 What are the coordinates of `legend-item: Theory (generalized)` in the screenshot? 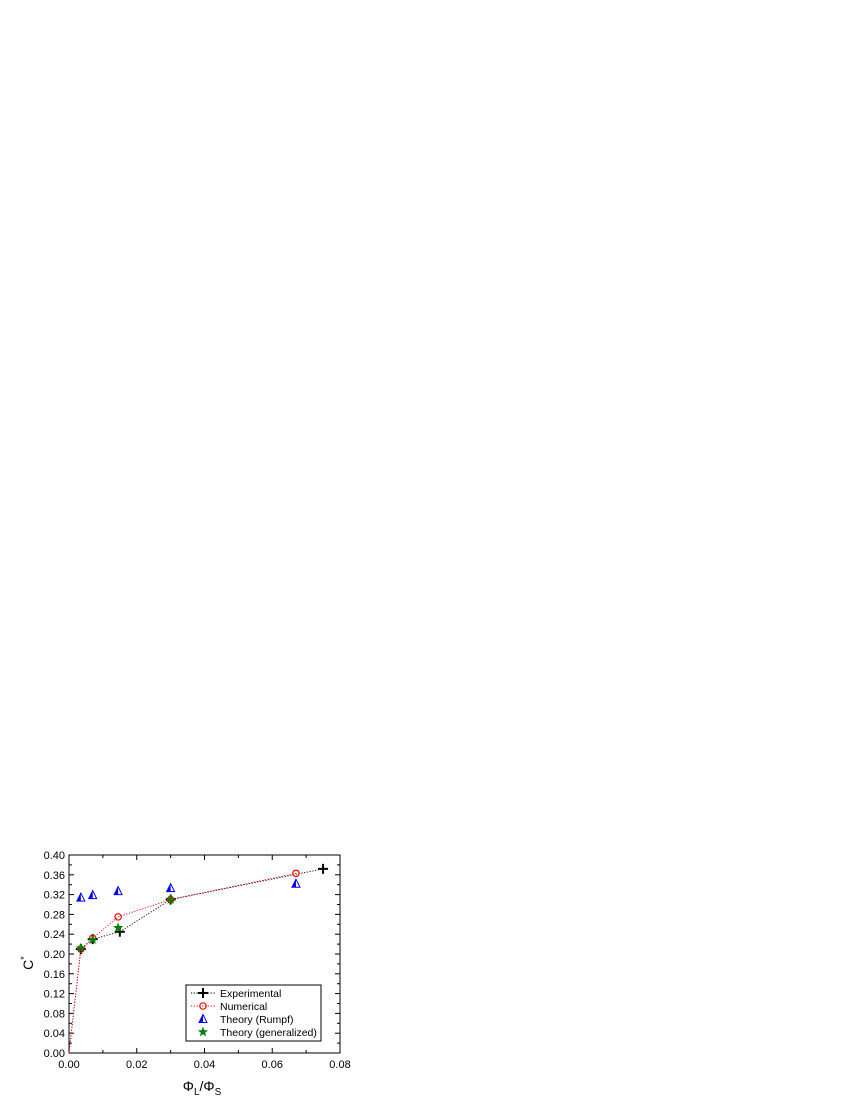 It's located at (257, 1032).